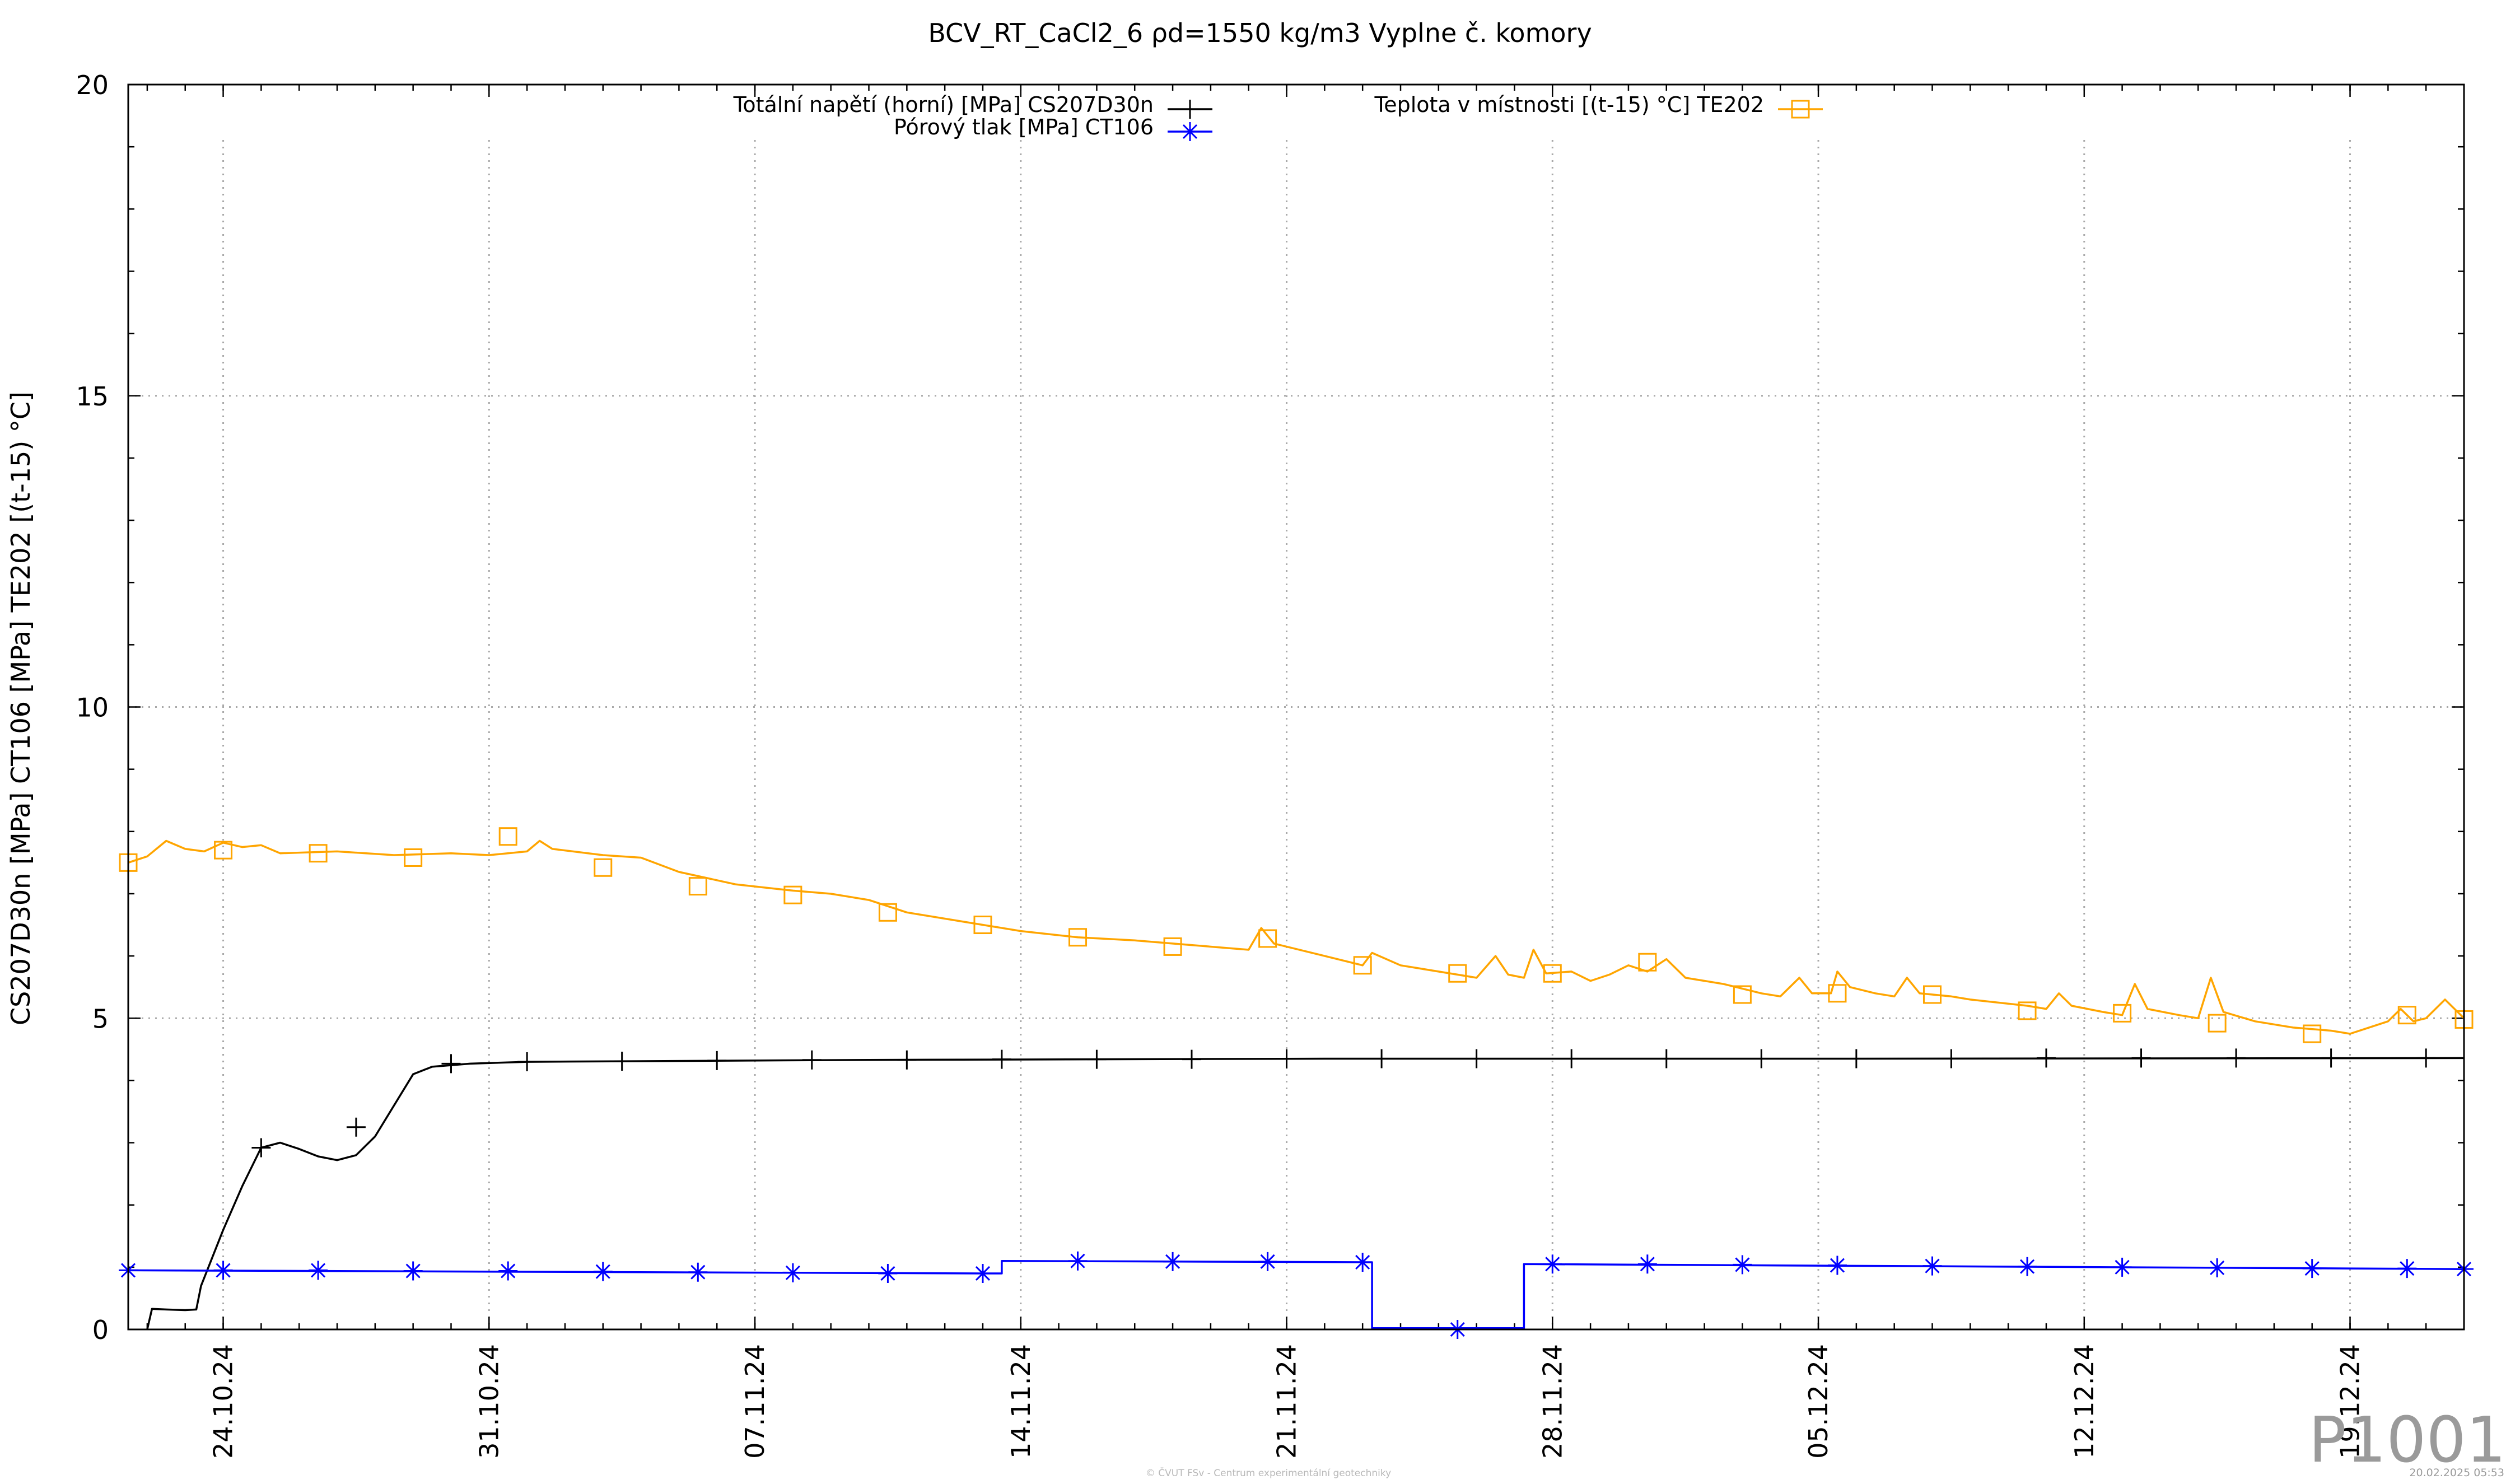 The height and width of the screenshot is (1484, 2520). I want to click on legend-label: Totální napětí (horní) [MPa] CS207D30n, so click(944, 105).